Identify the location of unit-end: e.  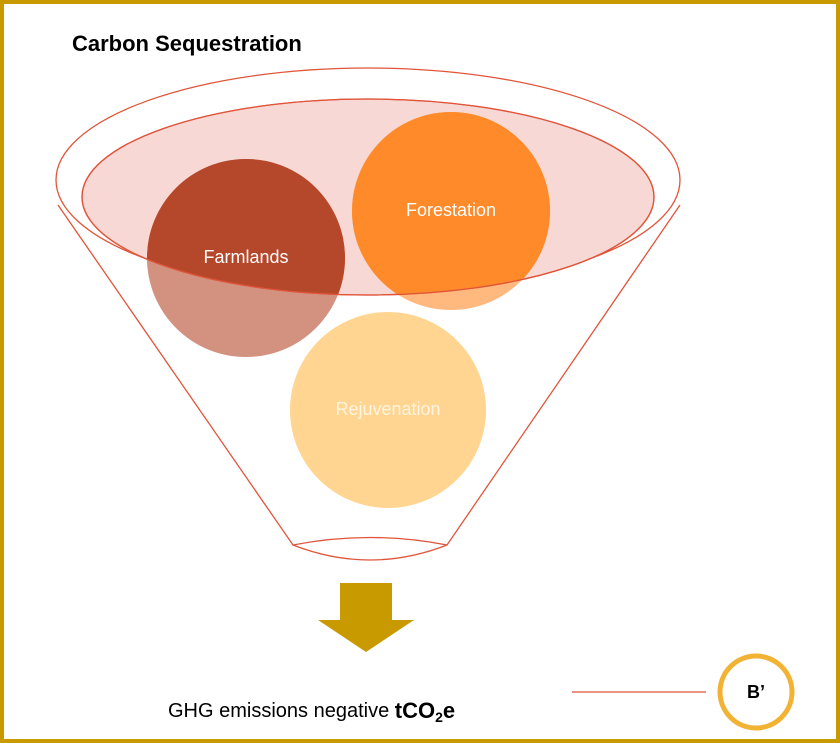
(449, 710).